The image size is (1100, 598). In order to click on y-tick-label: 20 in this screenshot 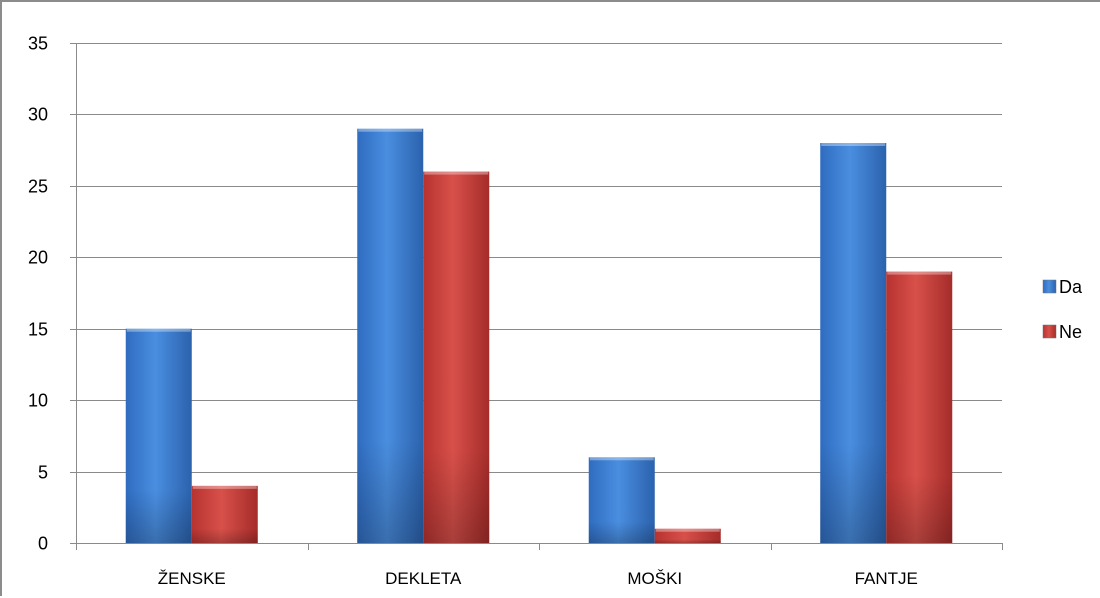, I will do `click(38, 258)`.